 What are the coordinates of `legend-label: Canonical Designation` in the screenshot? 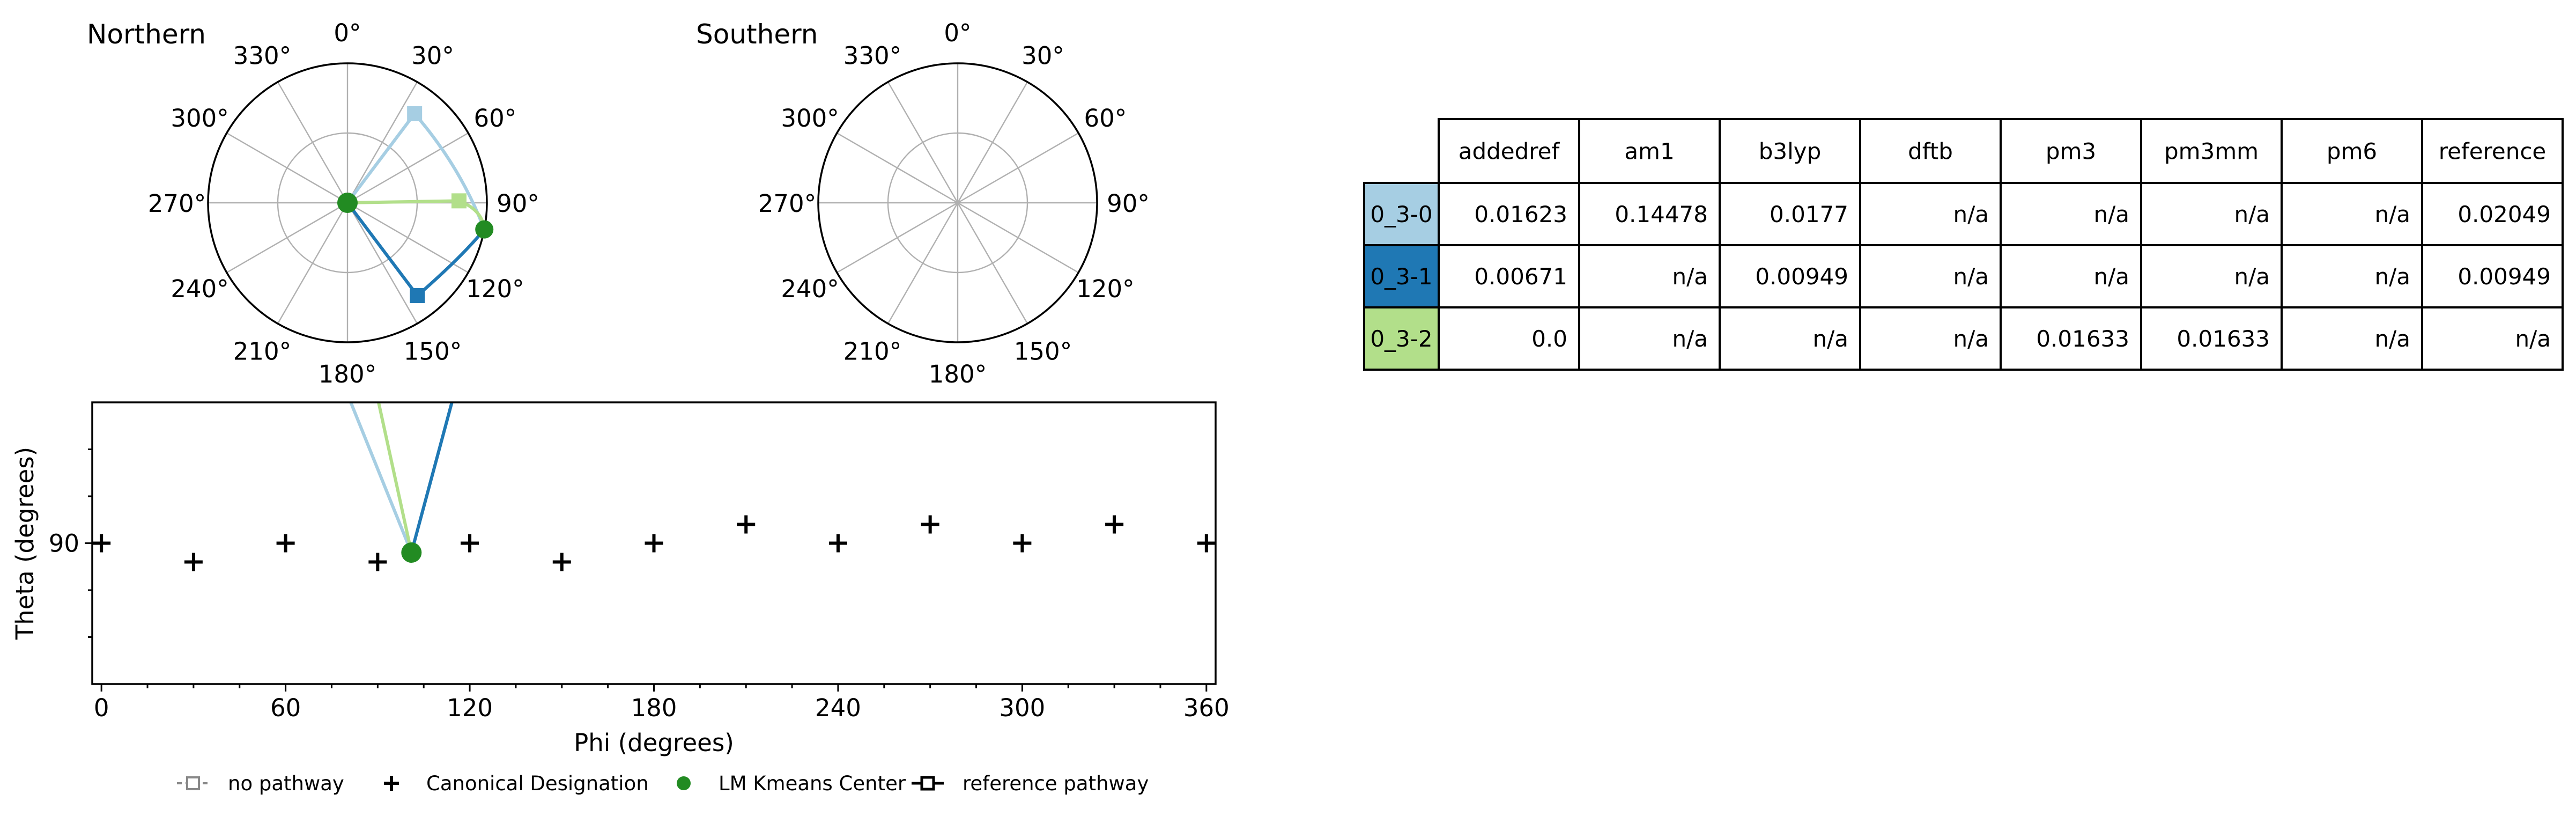 It's located at (537, 783).